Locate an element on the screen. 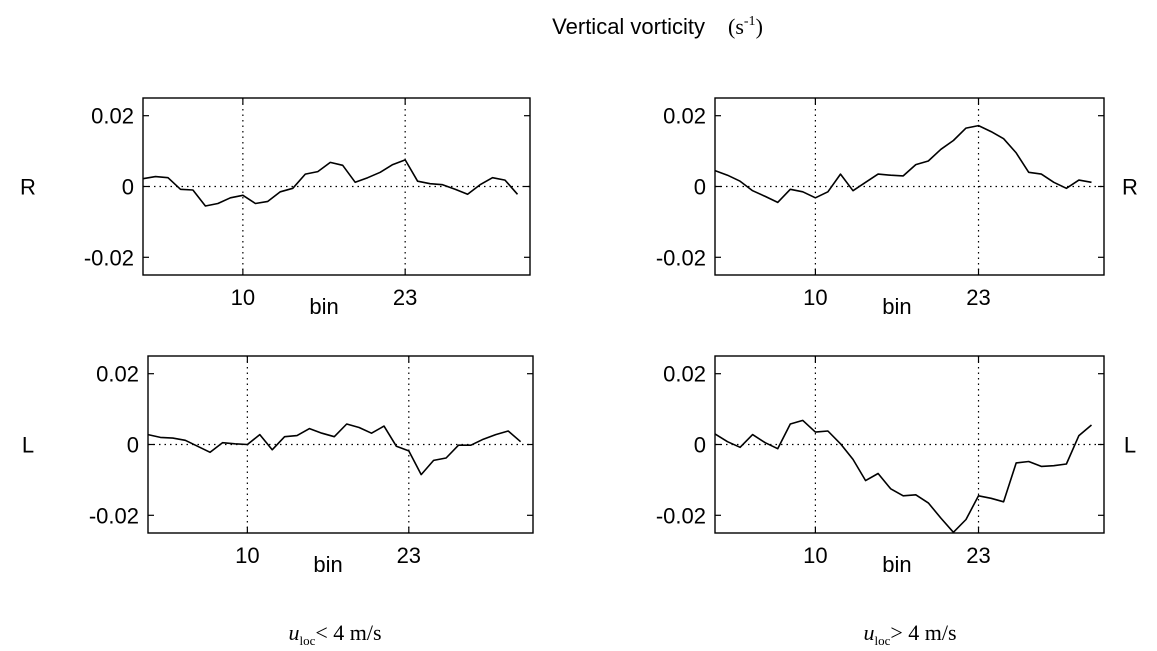  caption-left: uloc< 4 m/s is located at coordinates (334, 634).